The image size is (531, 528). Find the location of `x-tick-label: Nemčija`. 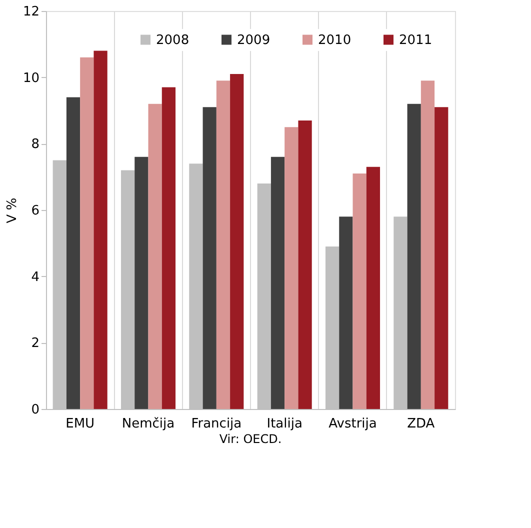

x-tick-label: Nemčija is located at coordinates (148, 424).